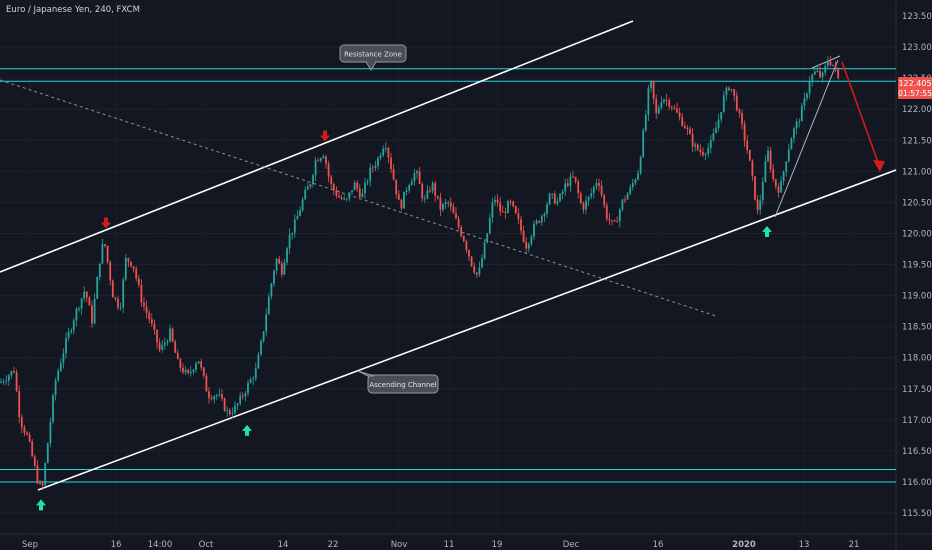  Describe the element at coordinates (806, 138) in the screenshot. I see `wedge-support-line` at that location.